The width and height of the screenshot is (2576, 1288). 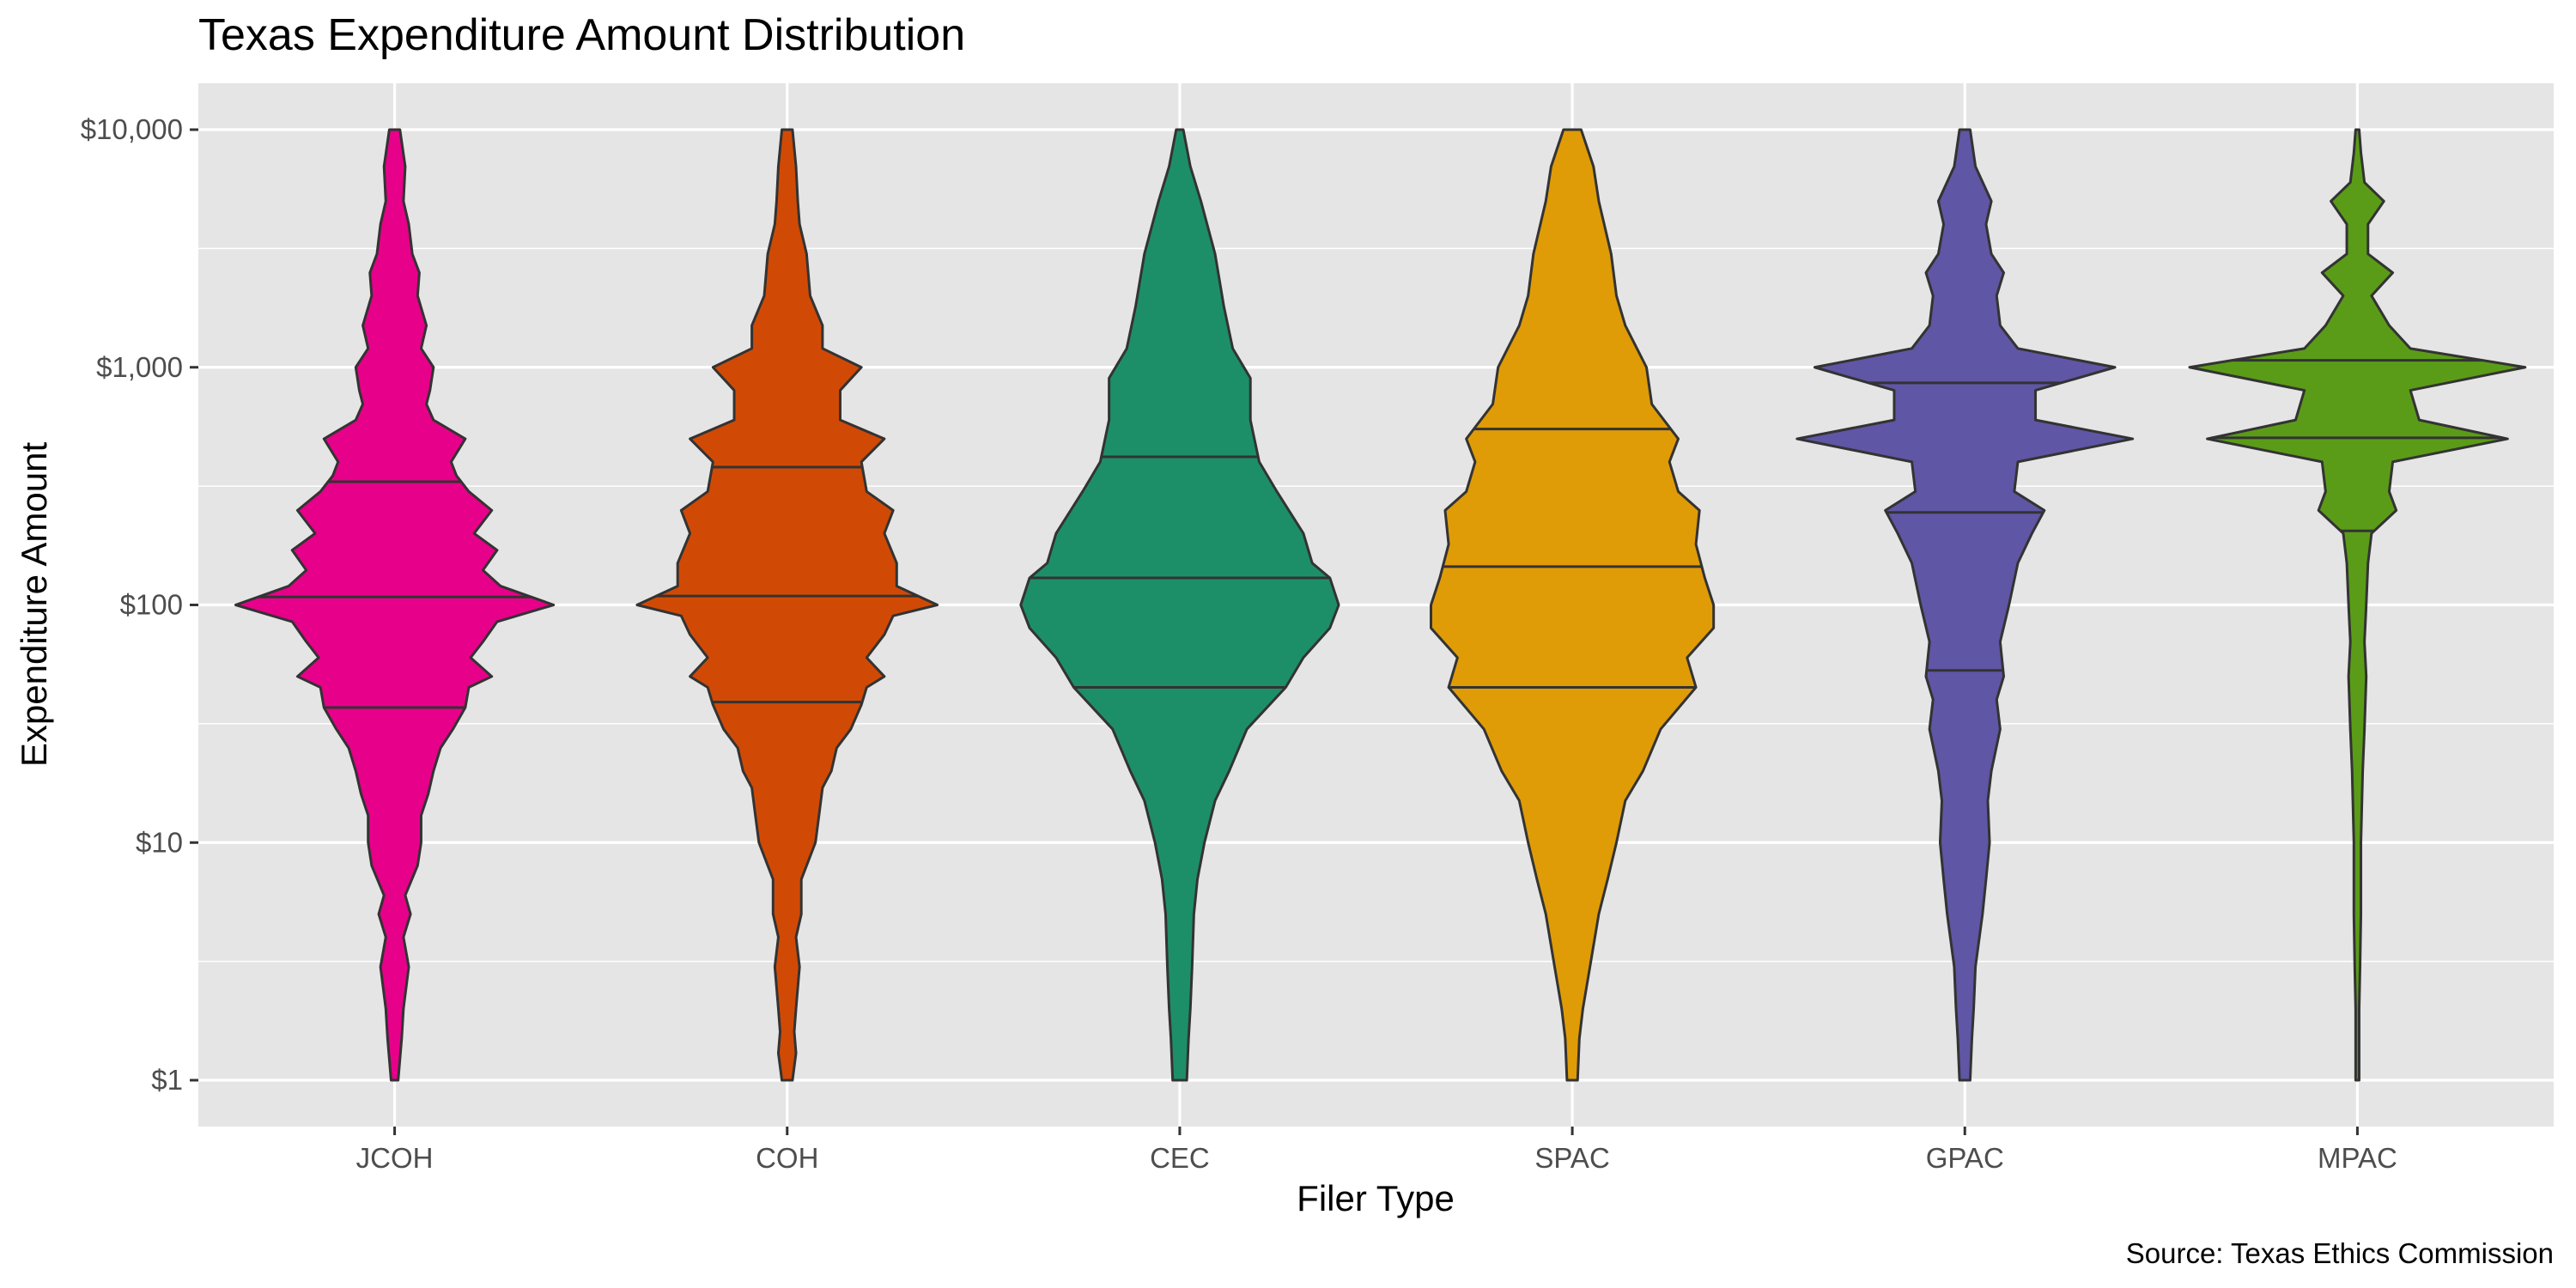 I want to click on violin-coh, so click(x=787, y=605).